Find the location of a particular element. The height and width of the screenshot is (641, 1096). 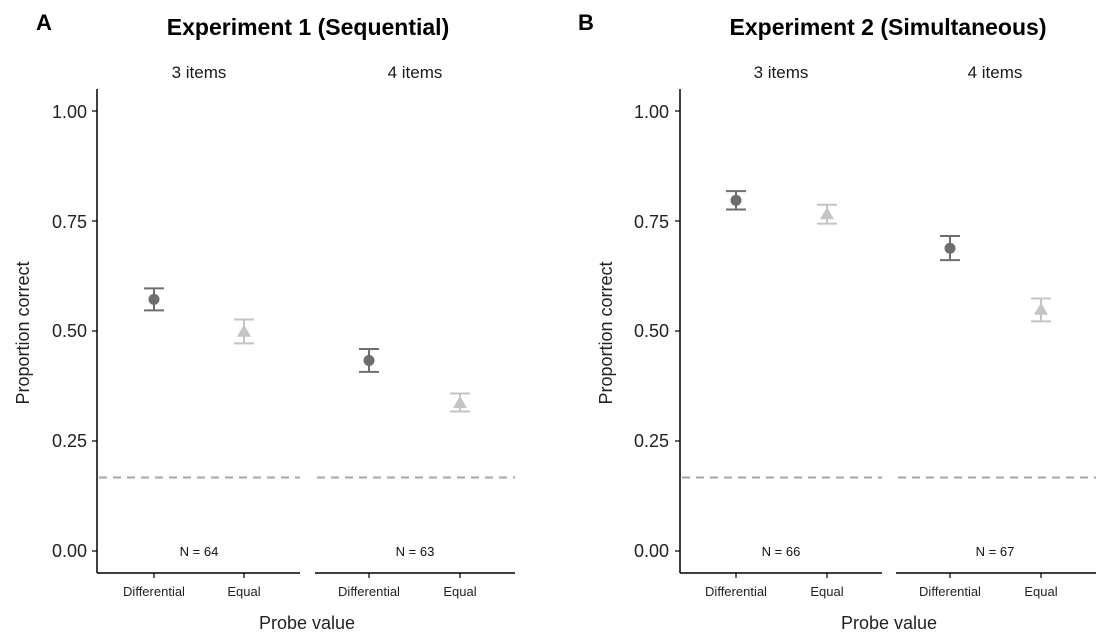

chart-title: Experiment 2 (Simultaneous) is located at coordinates (888, 27).